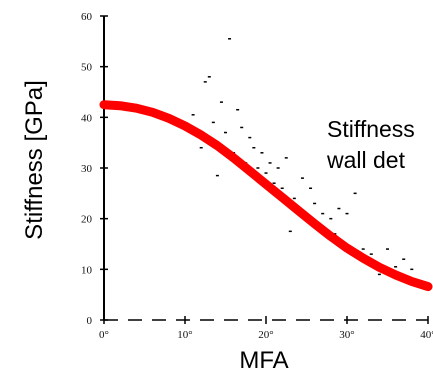 Image resolution: width=433 pixels, height=382 pixels. Describe the element at coordinates (87, 17) in the screenshot. I see `y-tick-label: 60` at that location.